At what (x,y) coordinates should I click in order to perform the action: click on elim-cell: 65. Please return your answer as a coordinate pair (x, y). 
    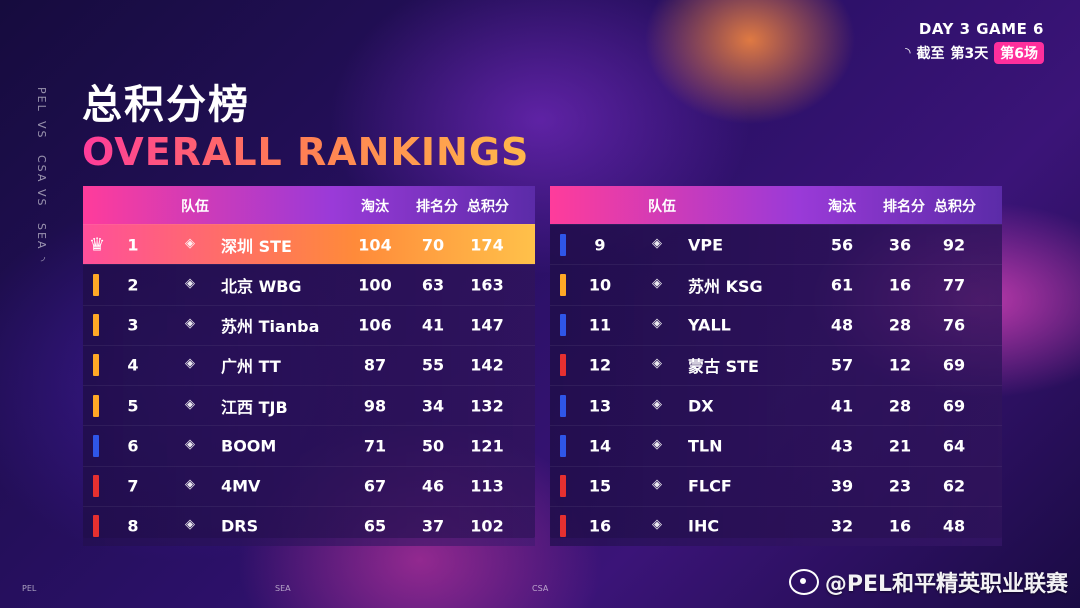
    Looking at the image, I should click on (375, 526).